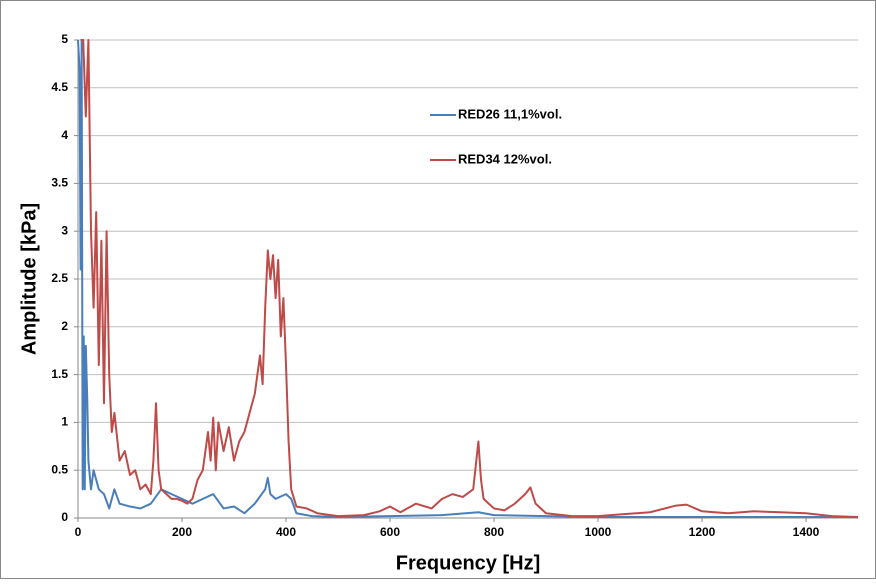  I want to click on y-tick-label: 3.5, so click(59, 183).